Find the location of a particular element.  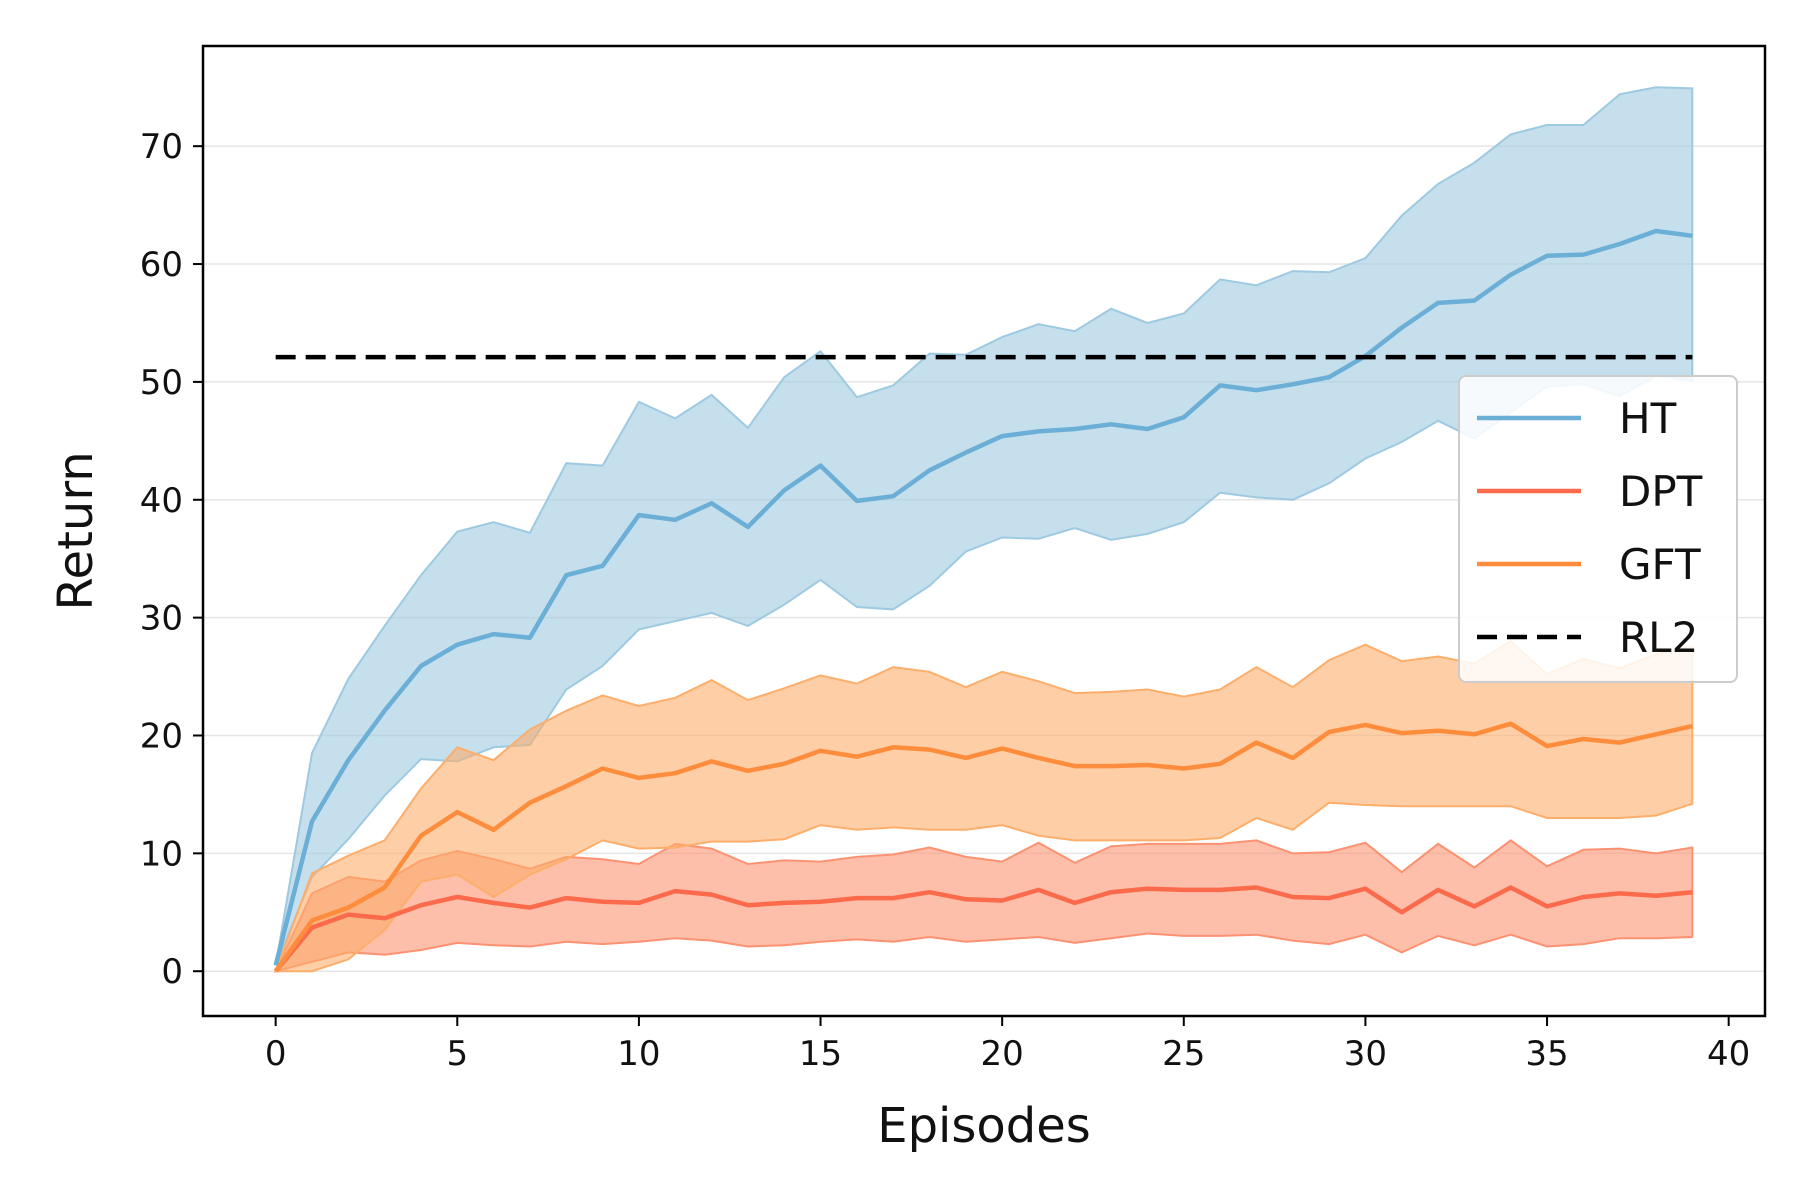

y-tick-label: 30 is located at coordinates (161, 619).